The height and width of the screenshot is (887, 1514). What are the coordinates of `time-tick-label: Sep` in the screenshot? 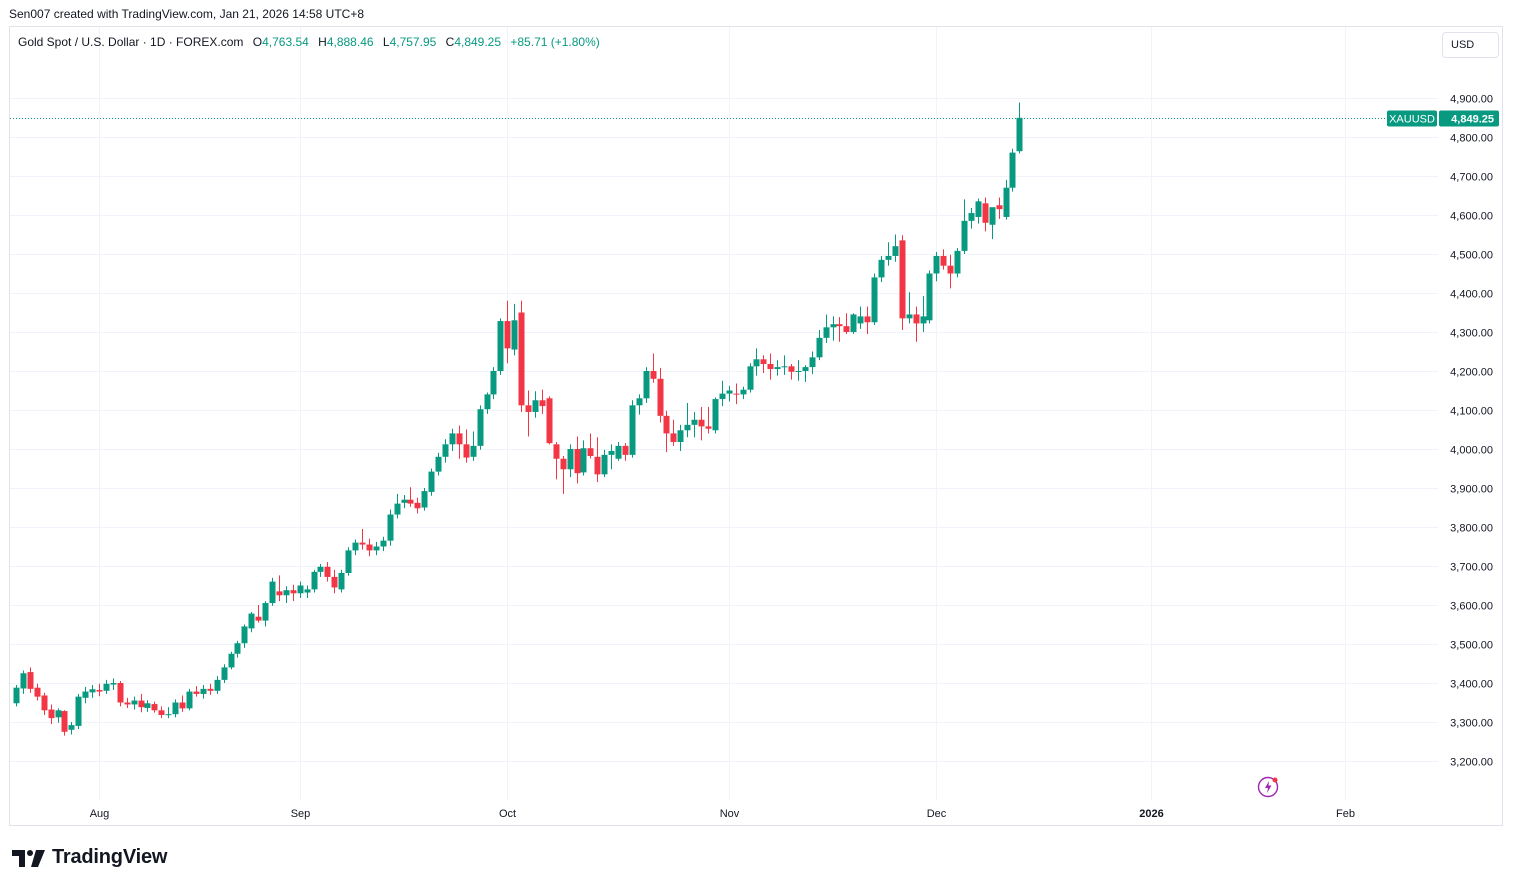 It's located at (301, 814).